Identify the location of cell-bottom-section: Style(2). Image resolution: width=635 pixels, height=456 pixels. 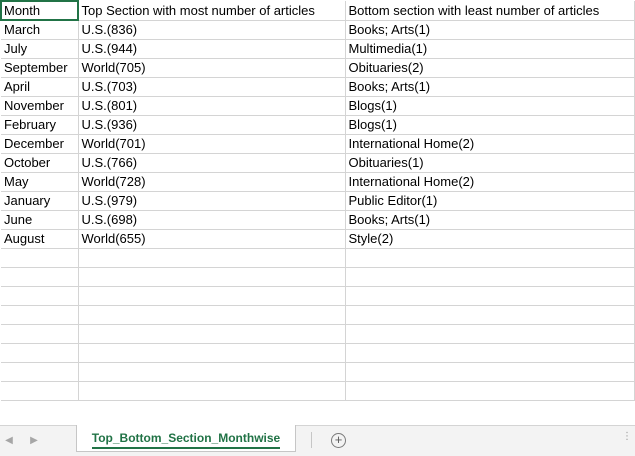
(490, 239).